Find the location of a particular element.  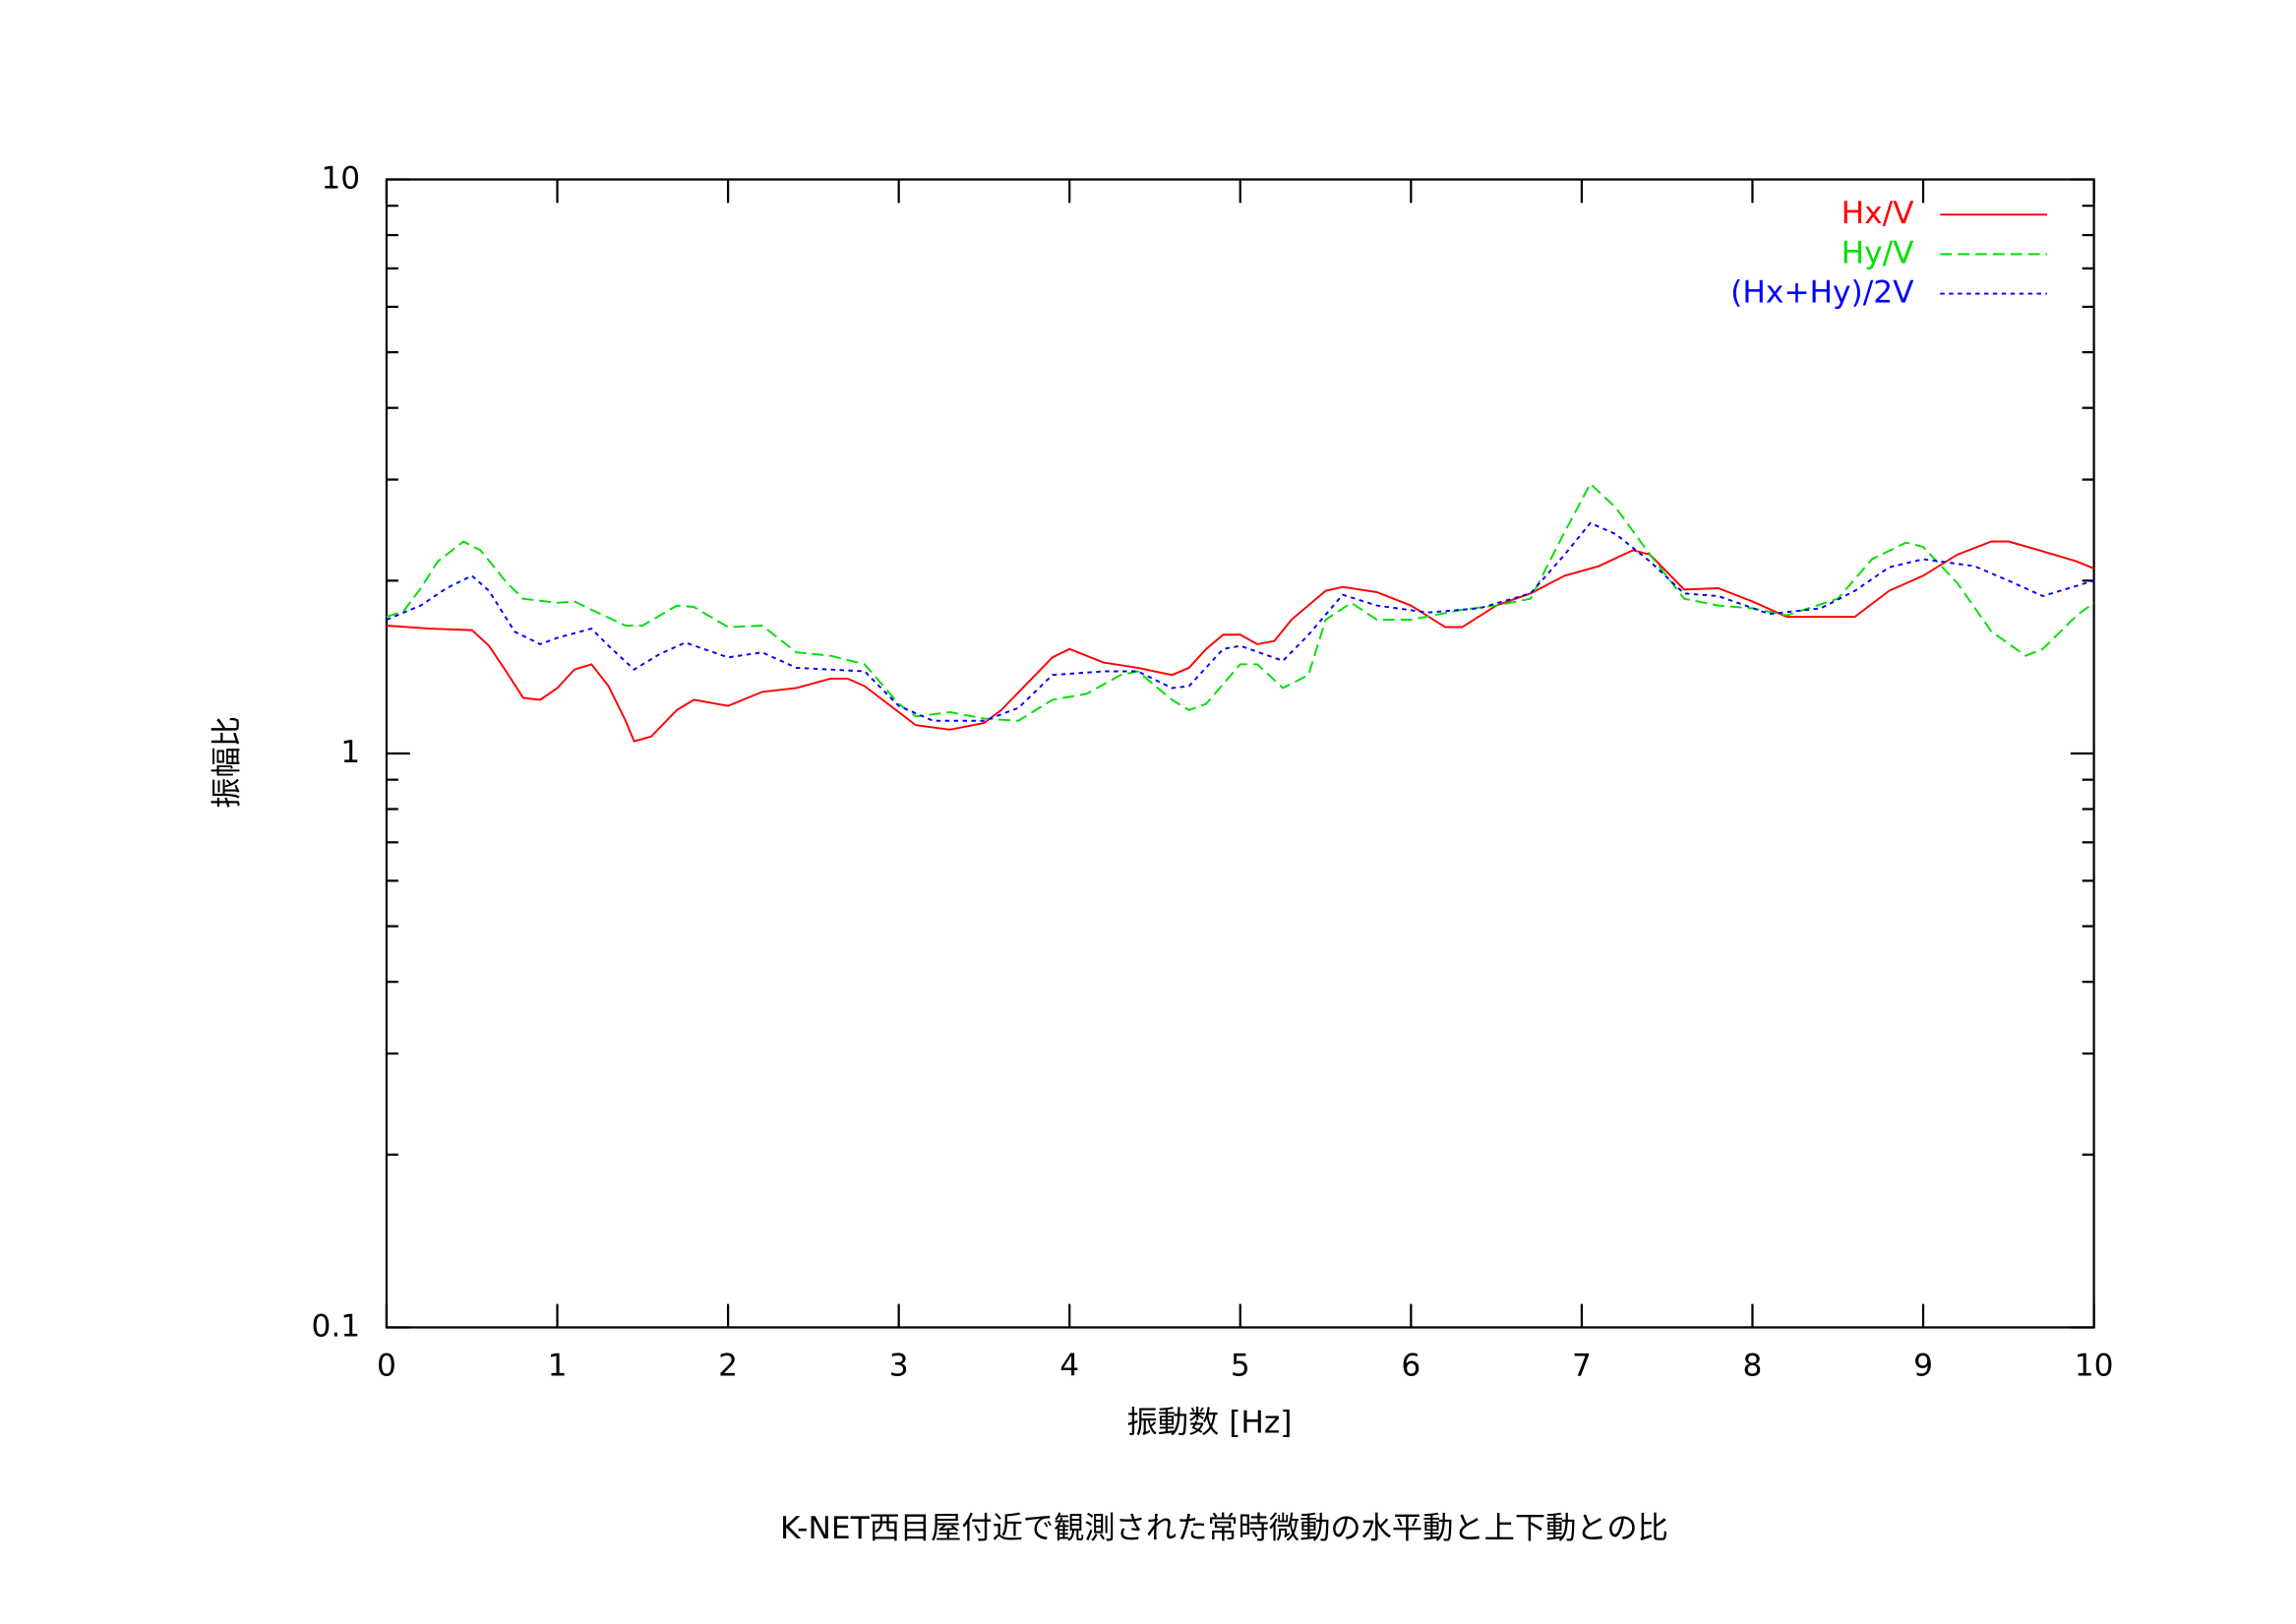

legend-label: Hy/V is located at coordinates (1878, 253).